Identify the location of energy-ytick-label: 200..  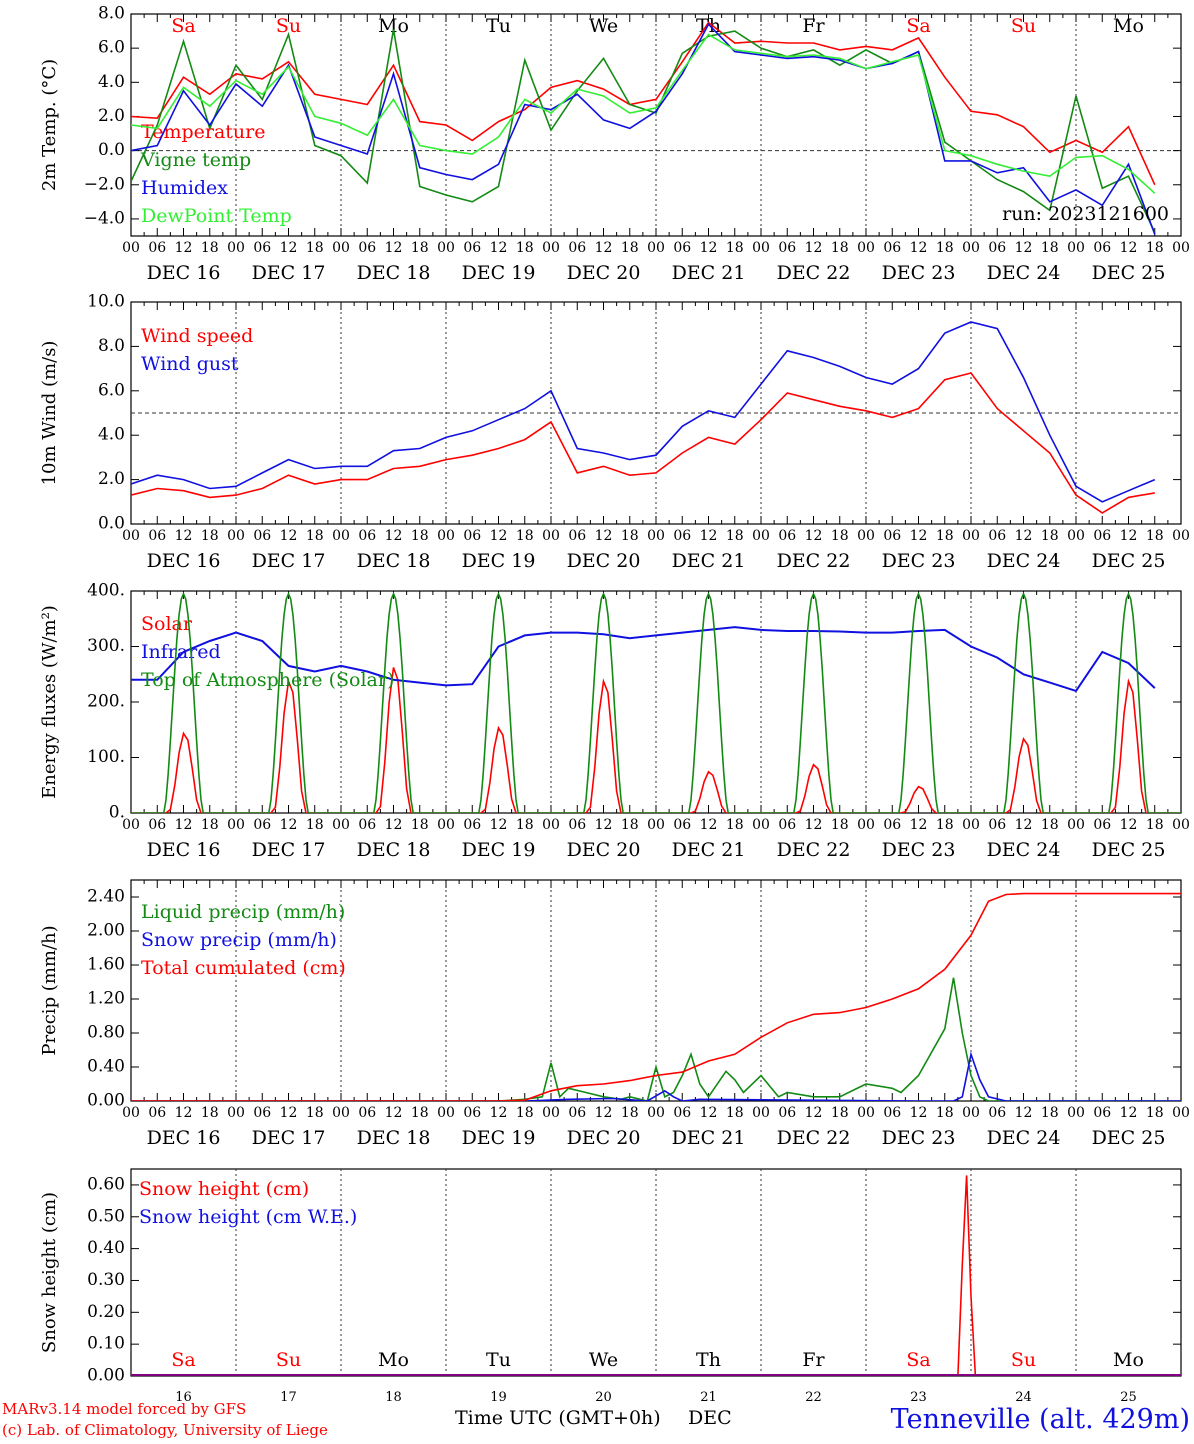
(106, 702).